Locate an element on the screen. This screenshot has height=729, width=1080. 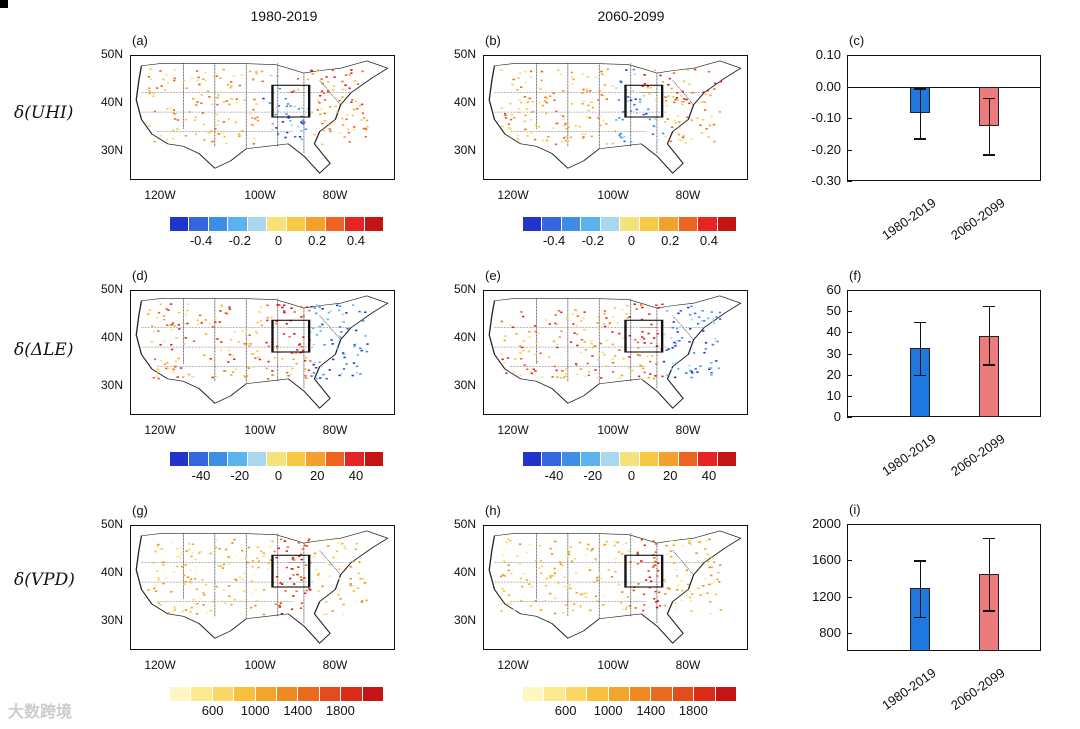
lat-label: 50N is located at coordinates (464, 289).